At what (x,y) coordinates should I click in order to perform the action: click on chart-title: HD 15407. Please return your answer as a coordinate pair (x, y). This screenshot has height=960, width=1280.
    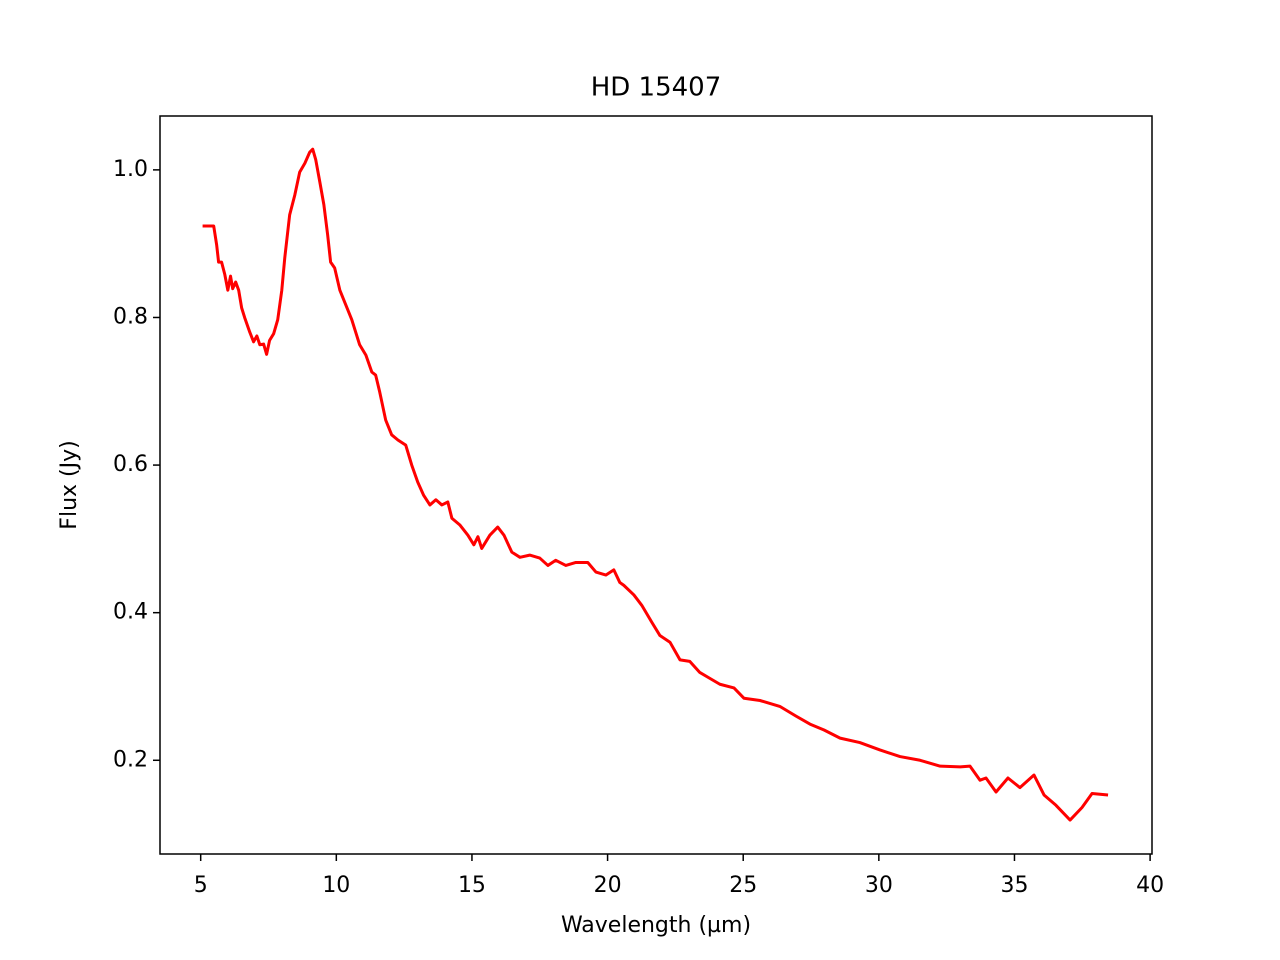
    Looking at the image, I should click on (656, 88).